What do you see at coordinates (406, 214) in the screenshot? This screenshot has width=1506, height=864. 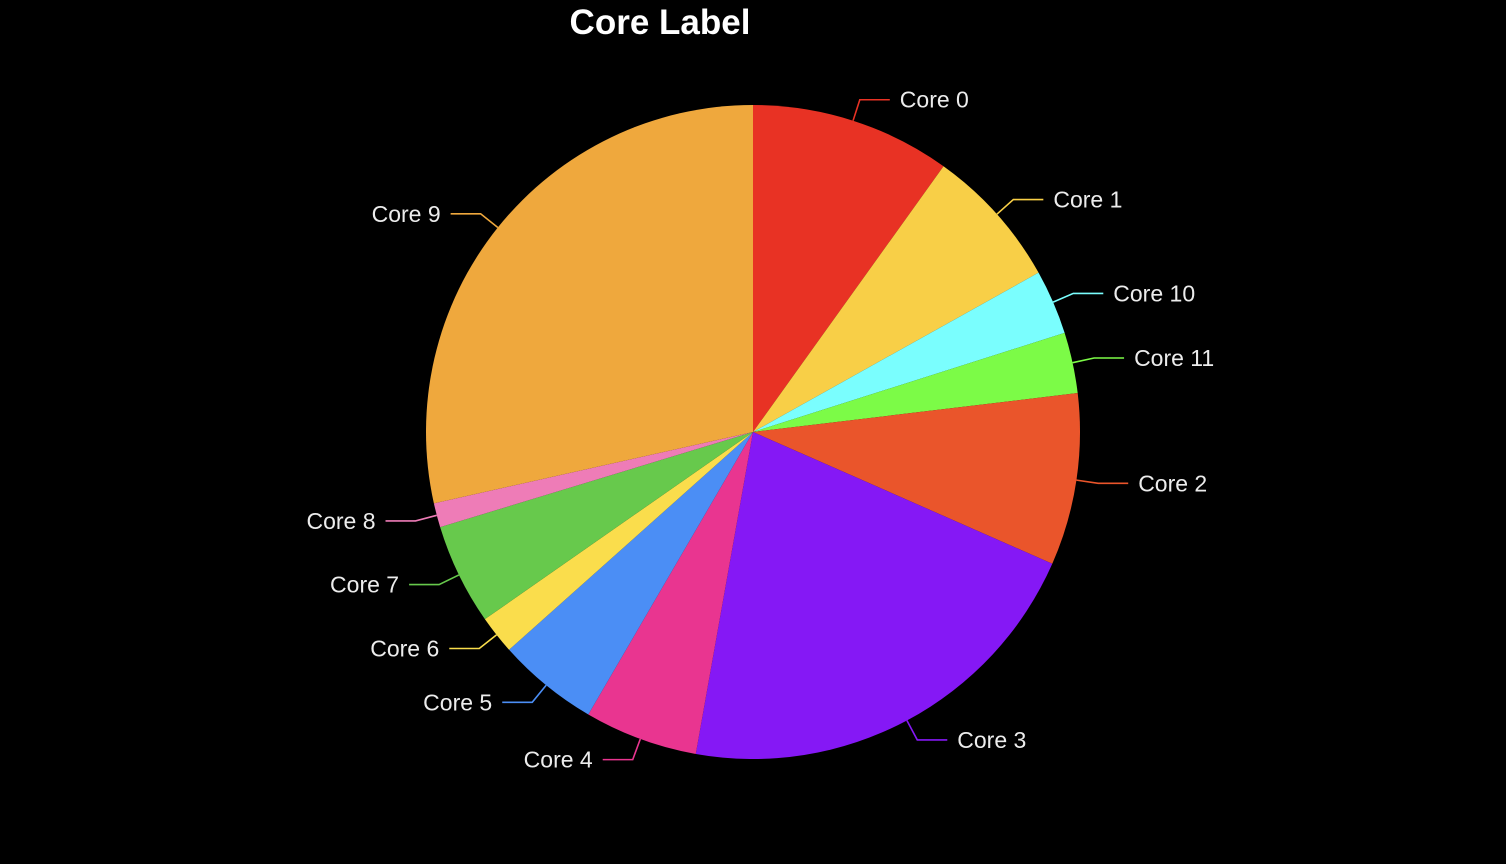 I see `slice-label-core-9: Core 9` at bounding box center [406, 214].